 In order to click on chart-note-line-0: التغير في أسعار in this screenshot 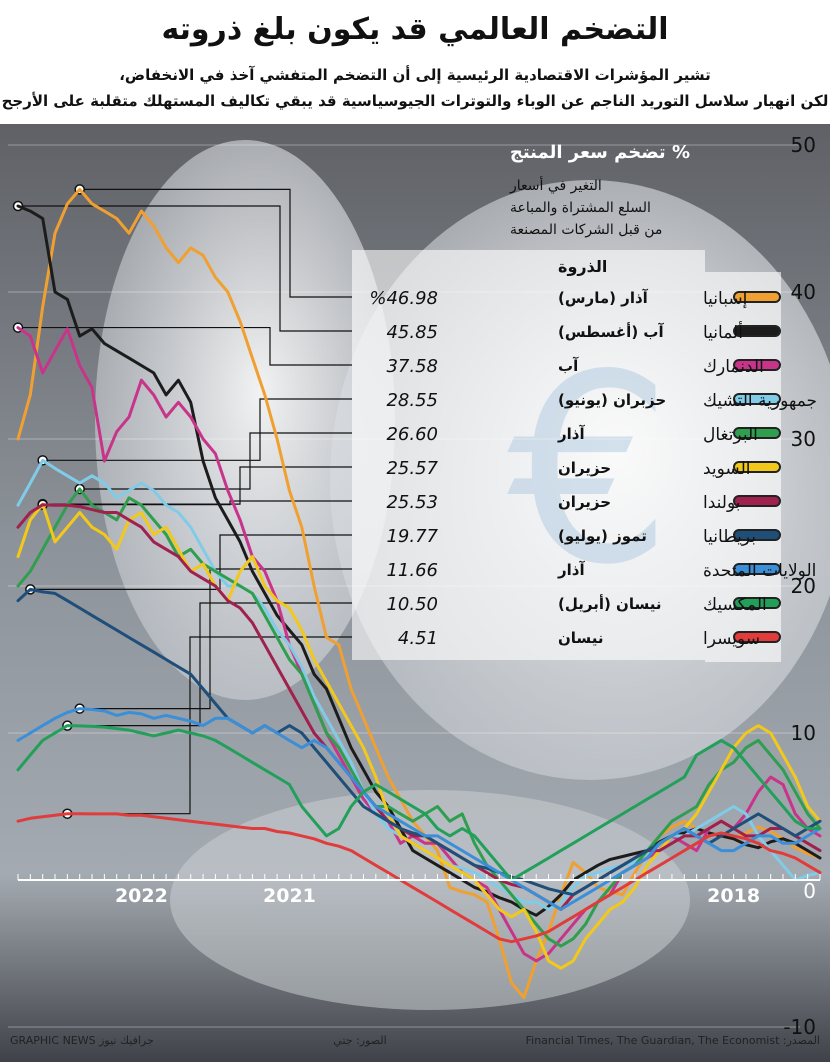, I will do `click(555, 185)`.